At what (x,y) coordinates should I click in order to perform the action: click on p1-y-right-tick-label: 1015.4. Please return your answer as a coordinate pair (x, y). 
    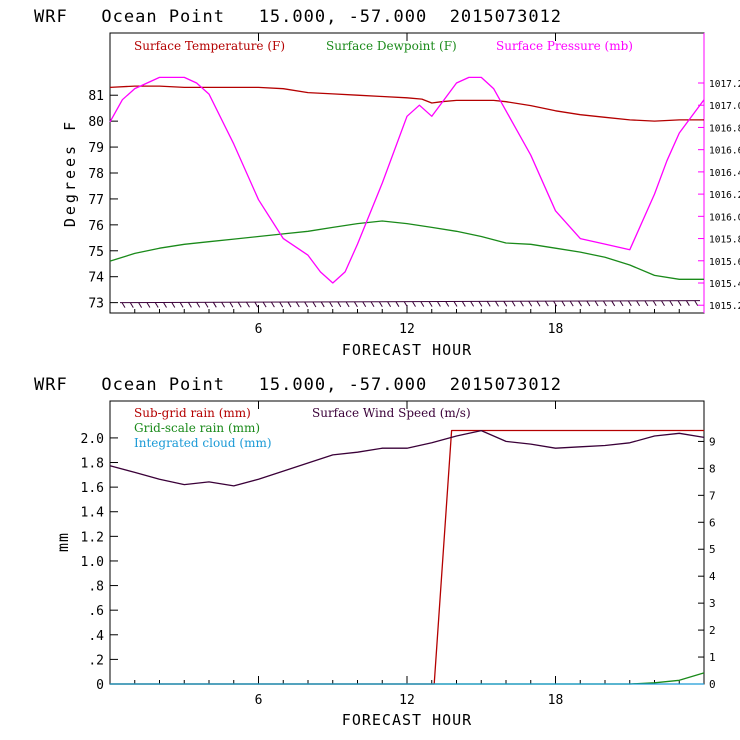
    Looking at the image, I should click on (724, 284).